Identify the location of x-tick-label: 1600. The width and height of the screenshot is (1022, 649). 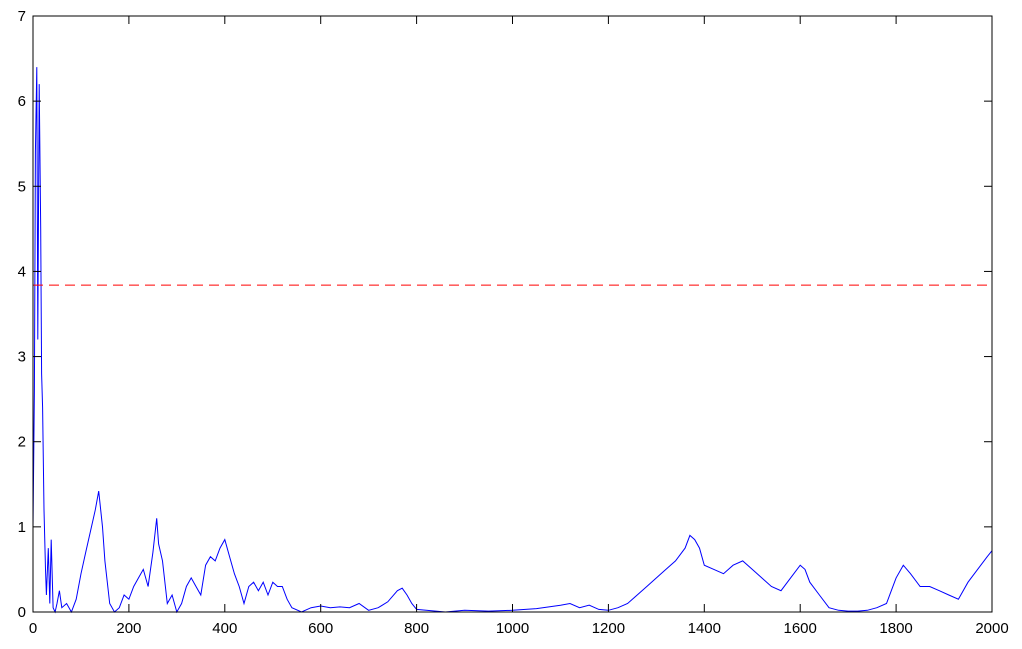
(800, 628).